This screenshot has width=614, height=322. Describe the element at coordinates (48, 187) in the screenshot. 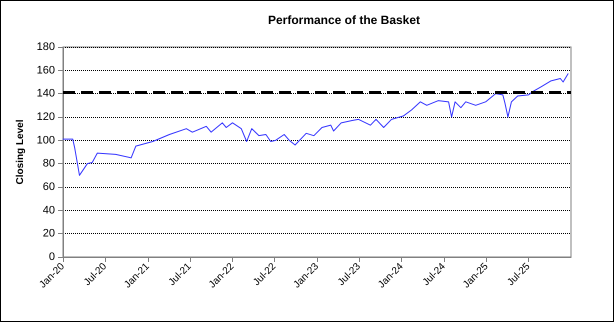

I see `y-tick-label: 60` at that location.